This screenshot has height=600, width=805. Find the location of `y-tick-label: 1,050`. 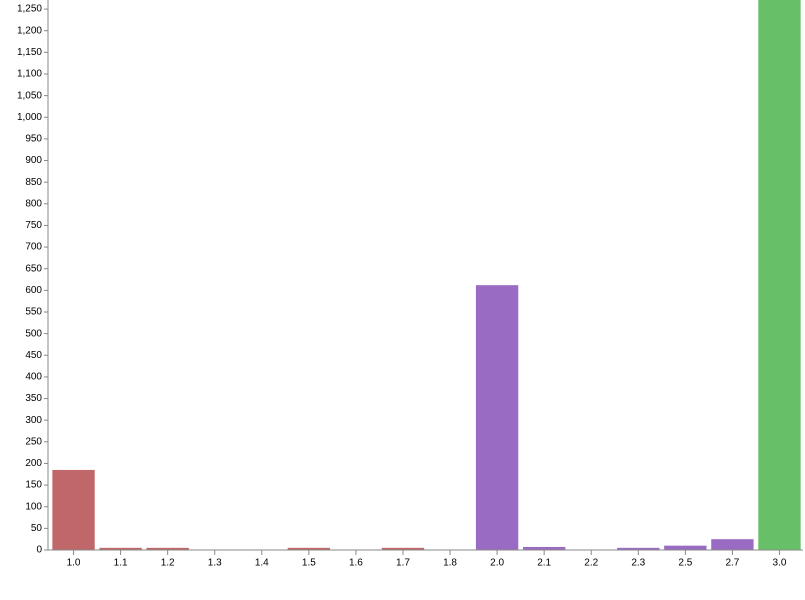

y-tick-label: 1,050 is located at coordinates (29, 95).